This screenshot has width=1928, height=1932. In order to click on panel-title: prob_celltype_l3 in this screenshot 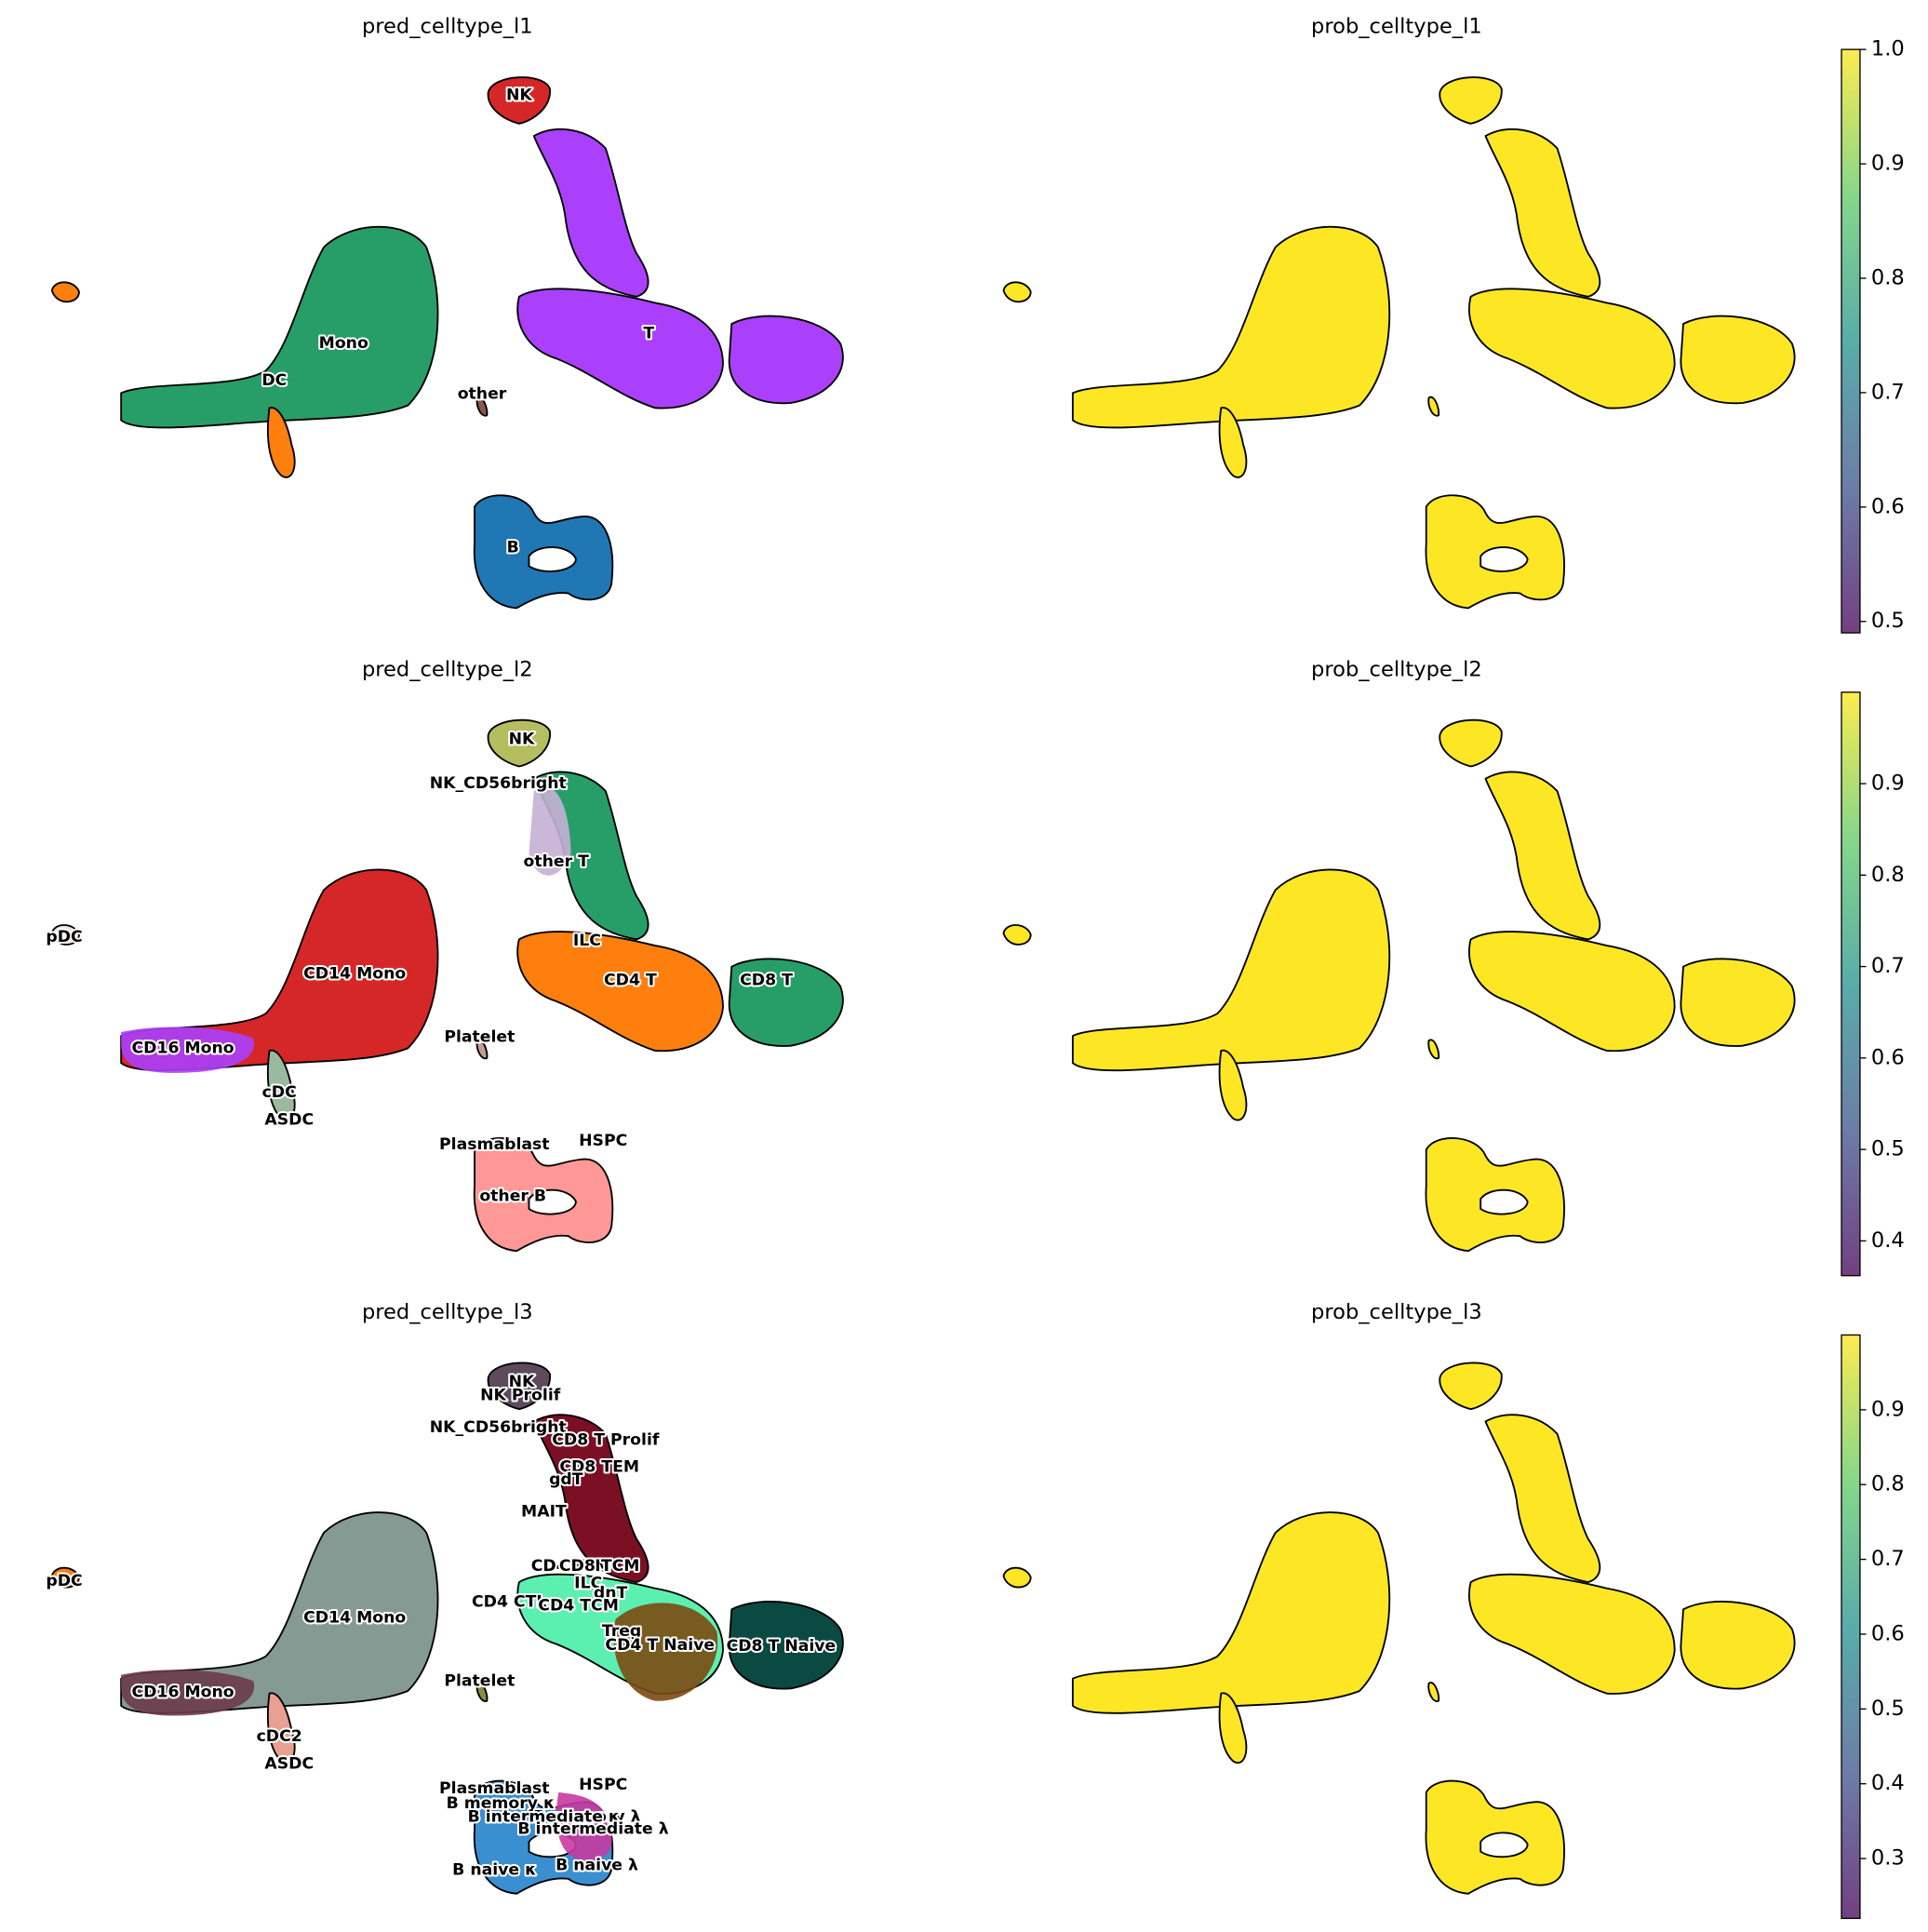, I will do `click(1396, 1312)`.